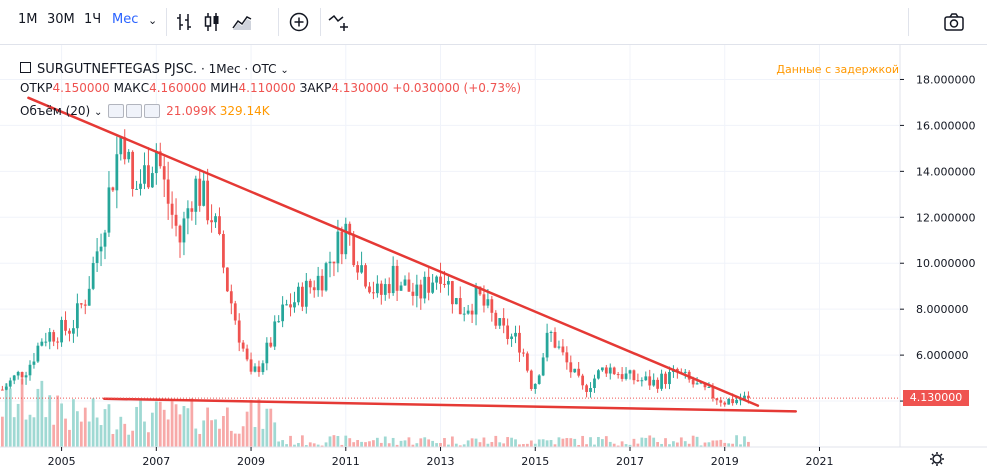 The image size is (987, 476). What do you see at coordinates (954, 22) in the screenshot?
I see `camera-icon` at bounding box center [954, 22].